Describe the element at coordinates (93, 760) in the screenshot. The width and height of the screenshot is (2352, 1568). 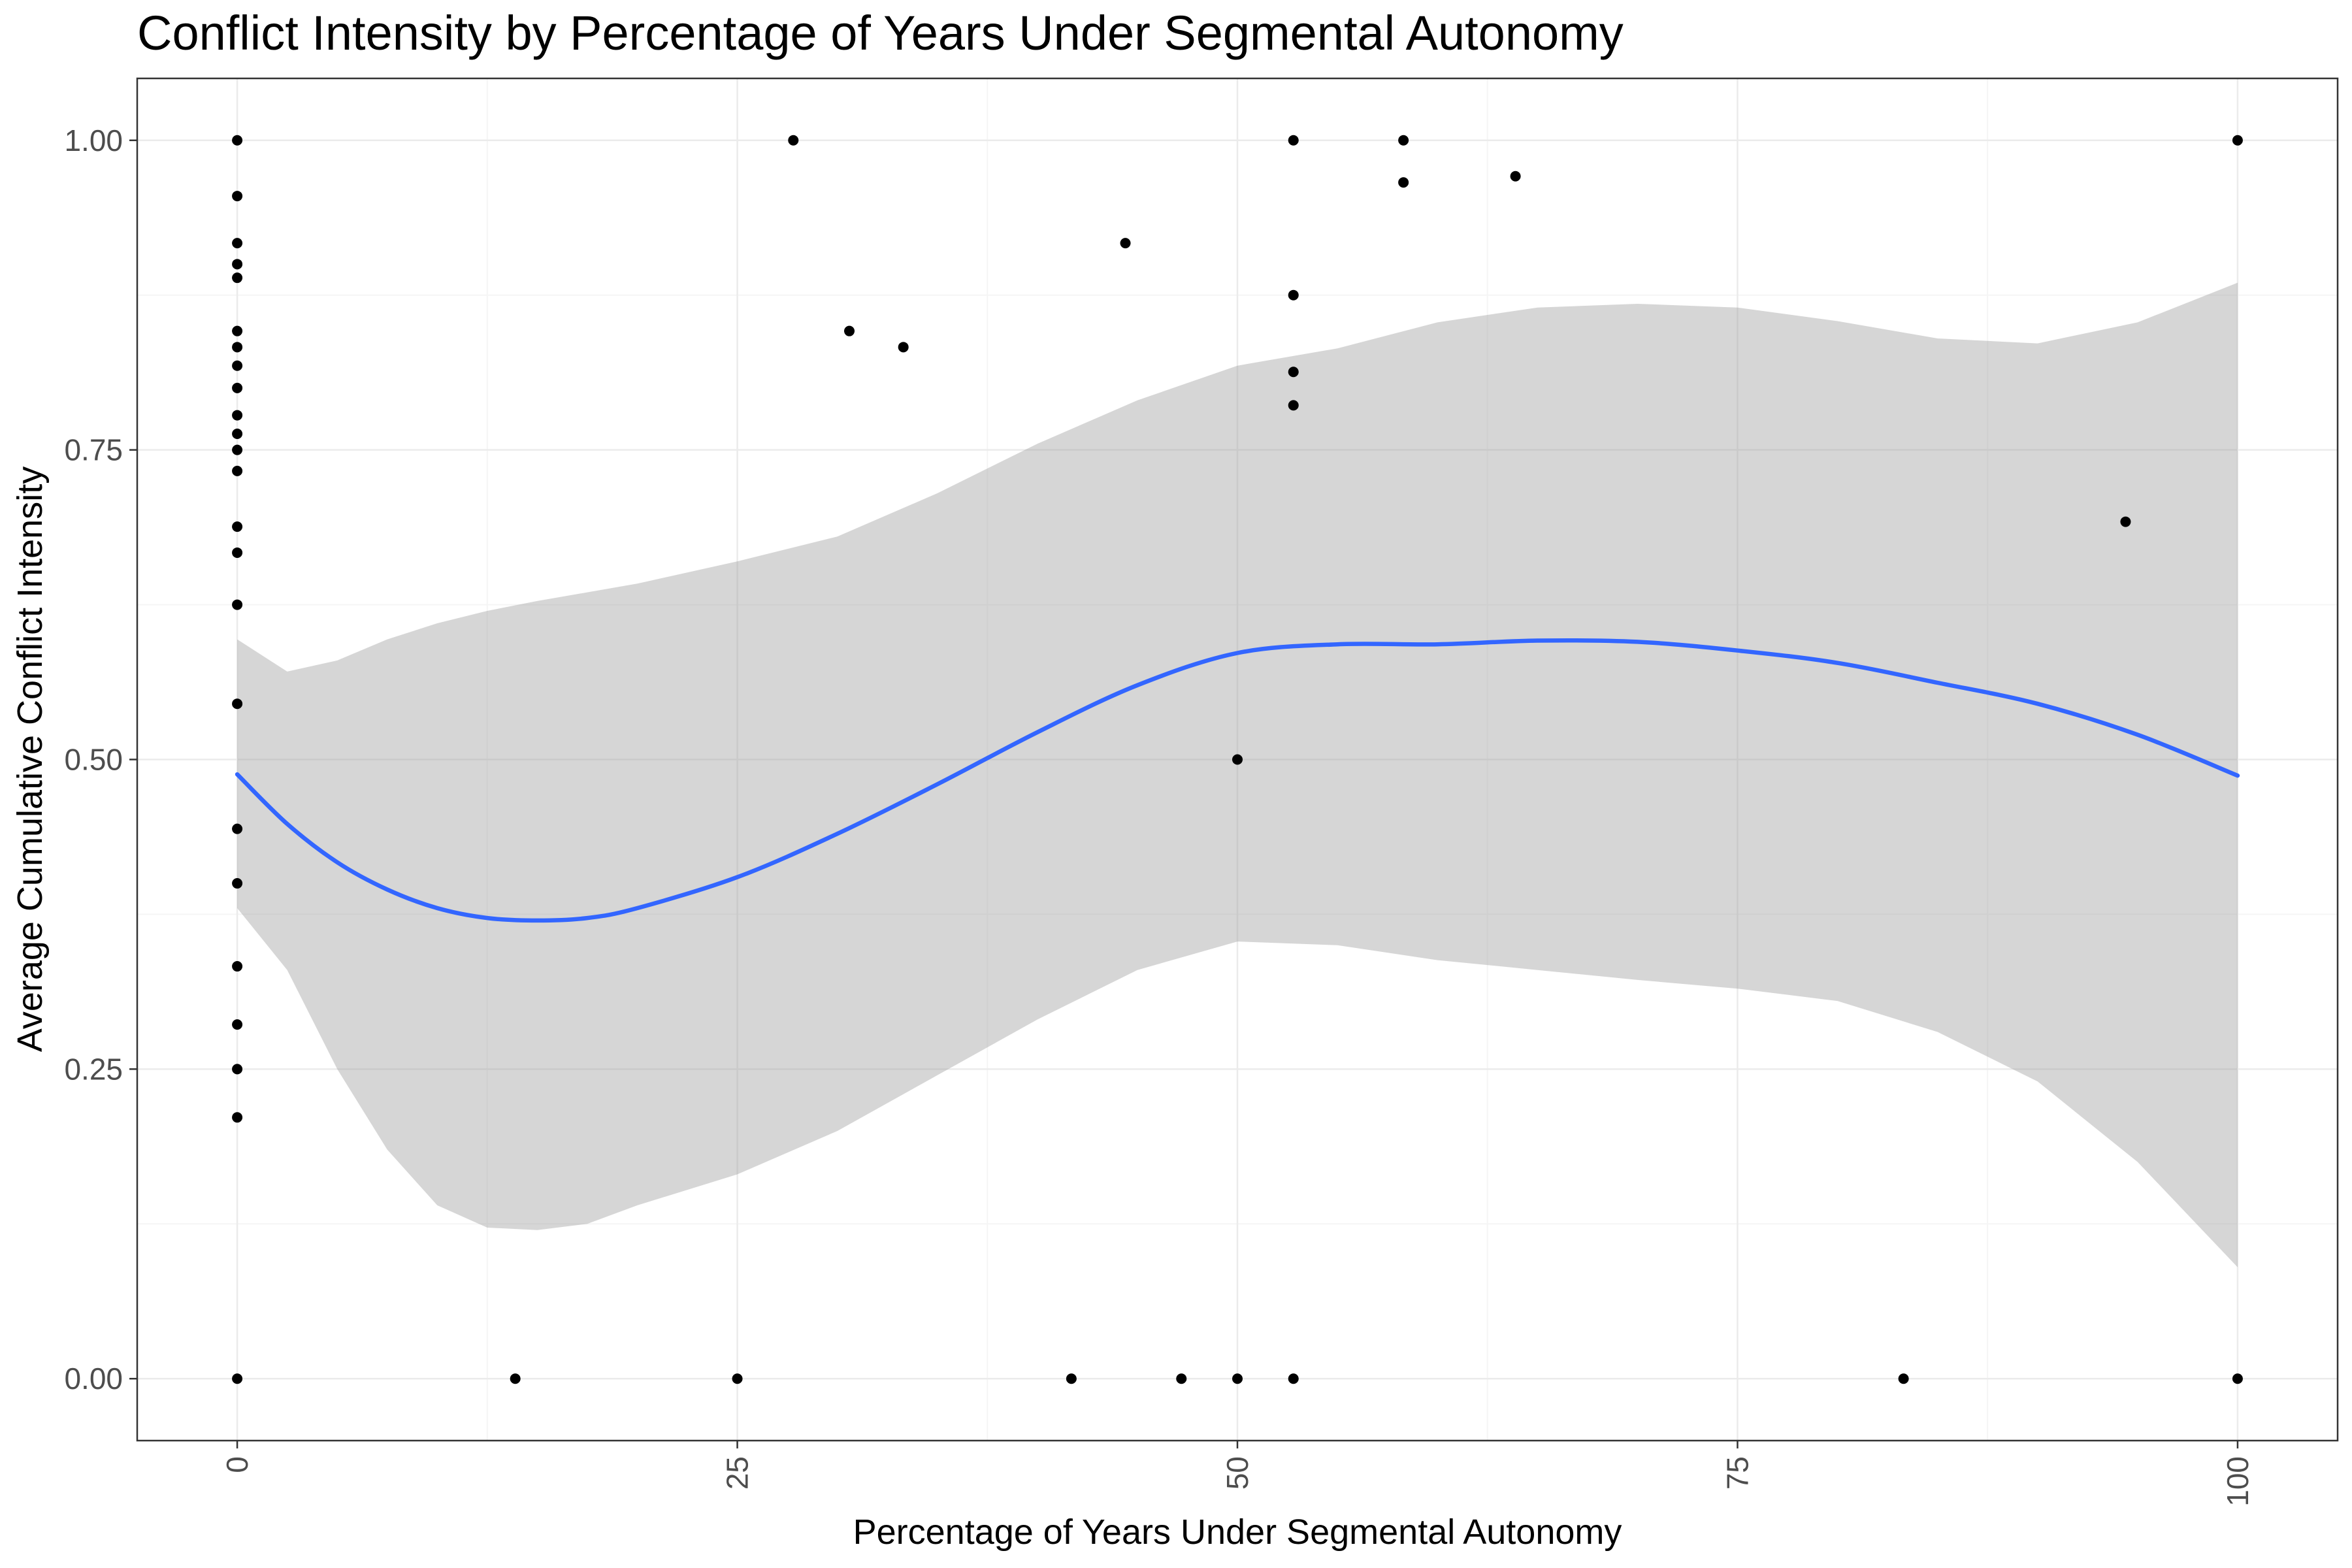
I see `y-tick-label: 0.50` at that location.